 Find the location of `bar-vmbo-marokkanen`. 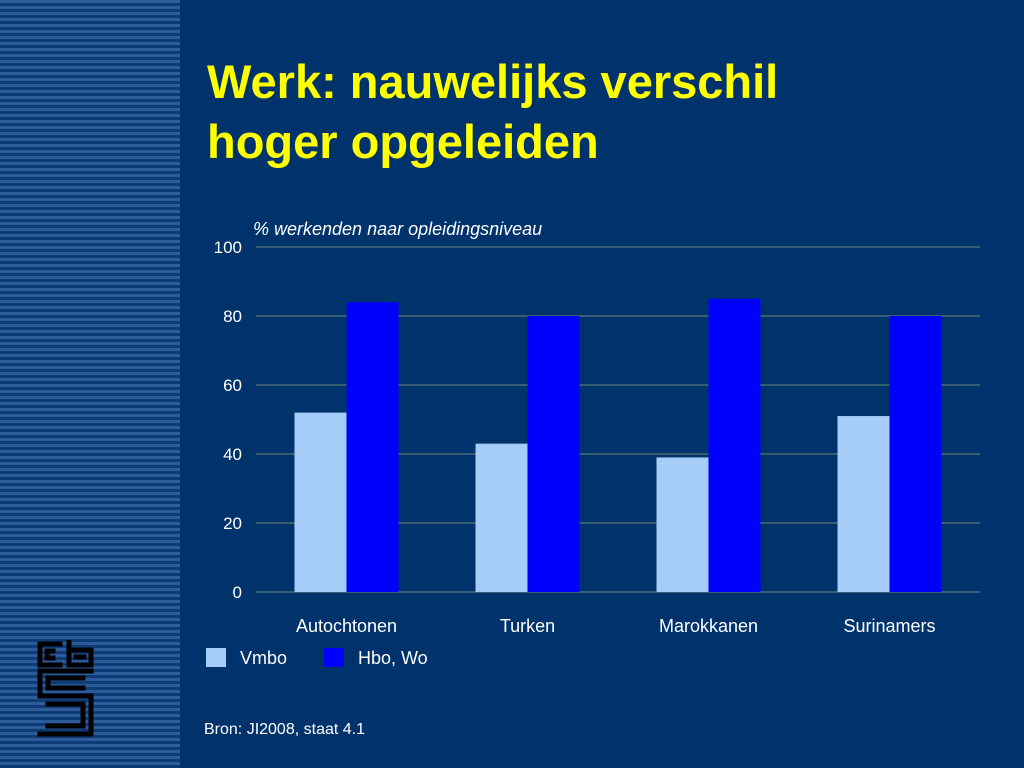

bar-vmbo-marokkanen is located at coordinates (682, 524).